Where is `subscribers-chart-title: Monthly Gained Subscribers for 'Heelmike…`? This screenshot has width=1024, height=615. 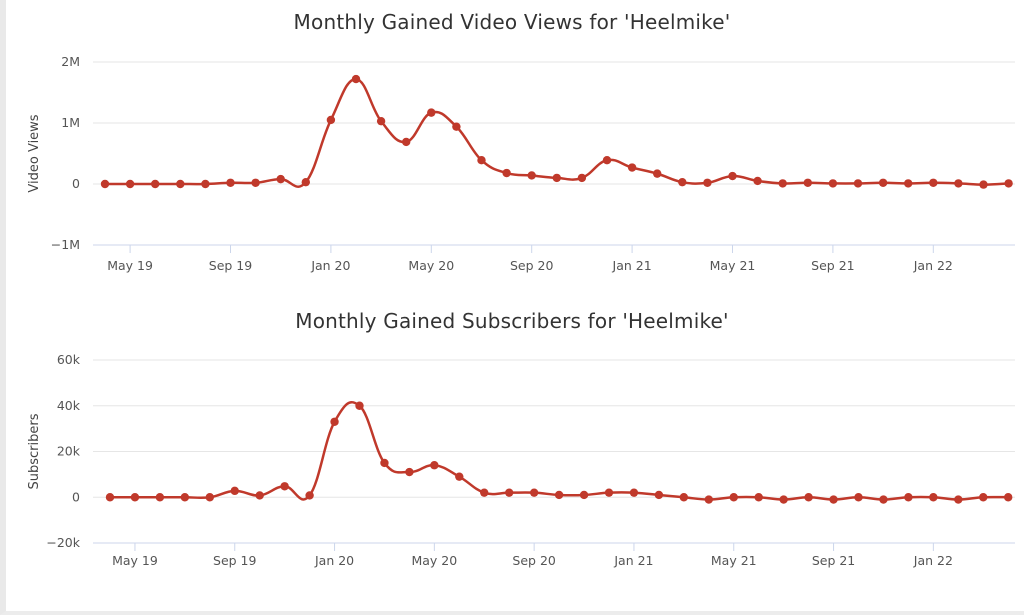
subscribers-chart-title: Monthly Gained Subscribers for 'Heelmike… is located at coordinates (512, 321).